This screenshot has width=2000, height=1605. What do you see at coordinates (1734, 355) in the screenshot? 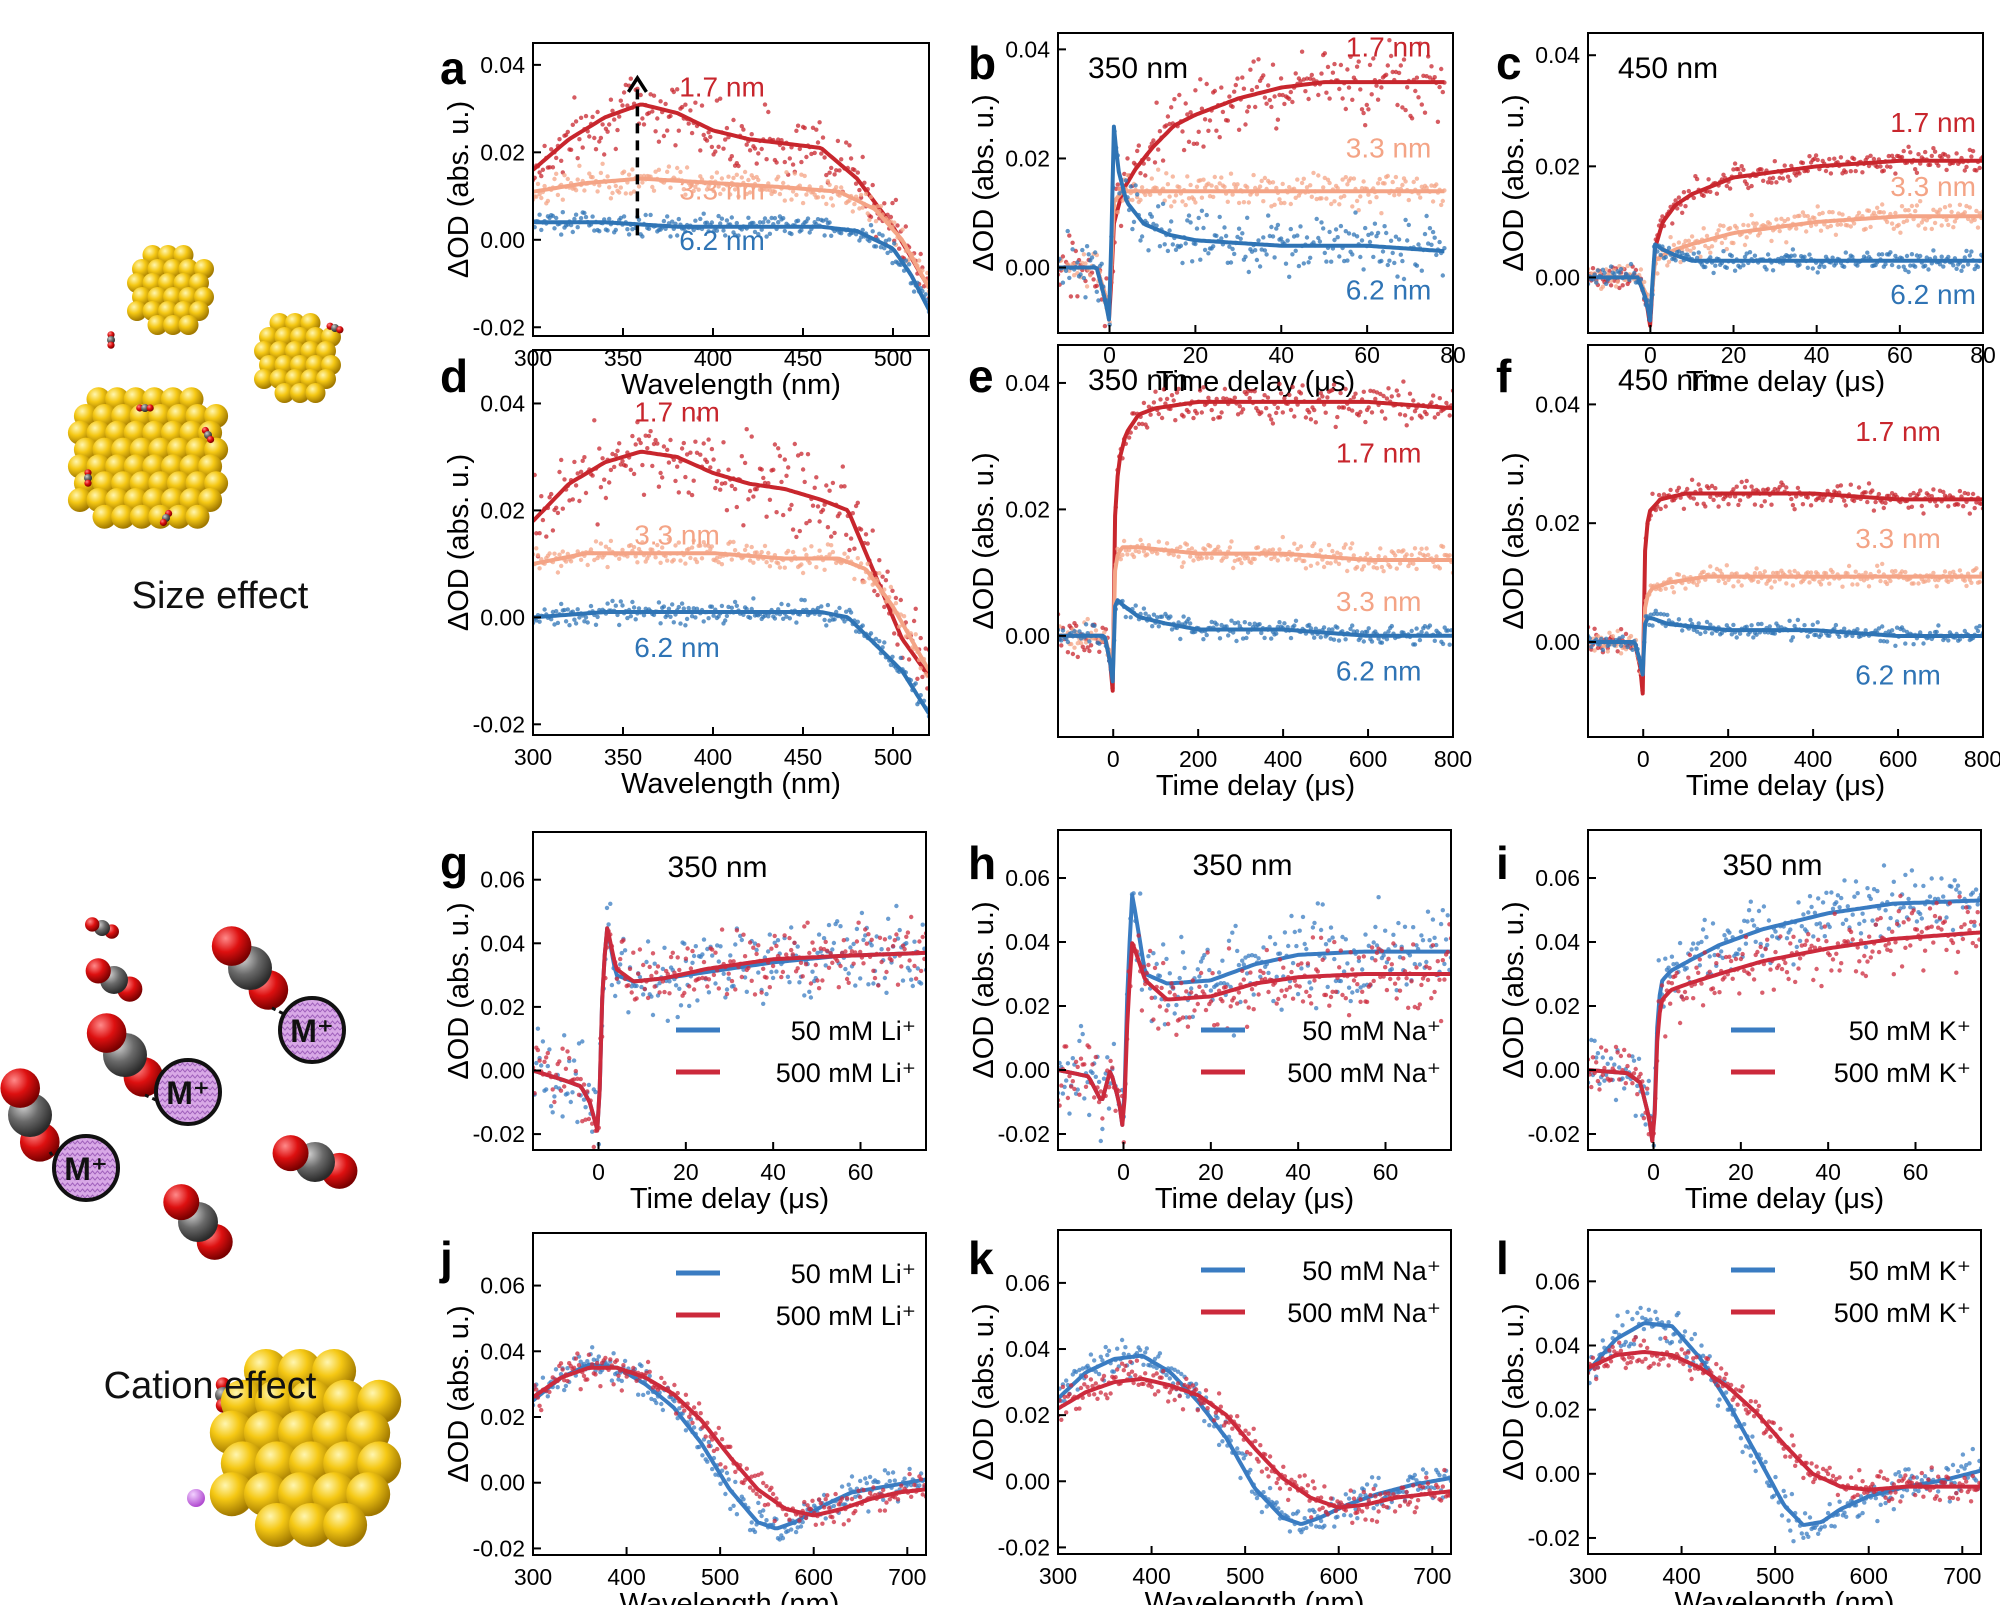
I see `x-tick-label: 20` at bounding box center [1734, 355].